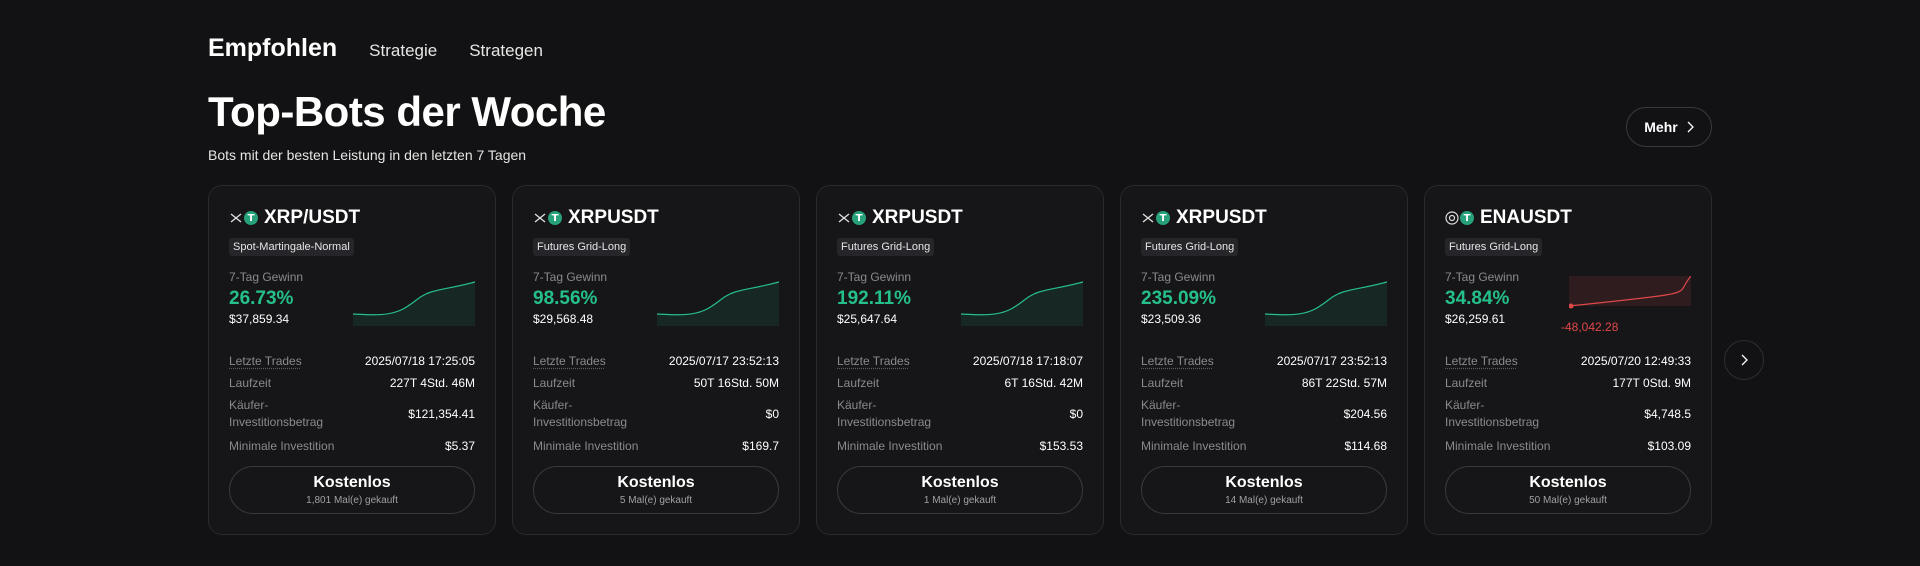  I want to click on stat-row-runtime: Laufzeit 177T 0Std. 9M, so click(1568, 383).